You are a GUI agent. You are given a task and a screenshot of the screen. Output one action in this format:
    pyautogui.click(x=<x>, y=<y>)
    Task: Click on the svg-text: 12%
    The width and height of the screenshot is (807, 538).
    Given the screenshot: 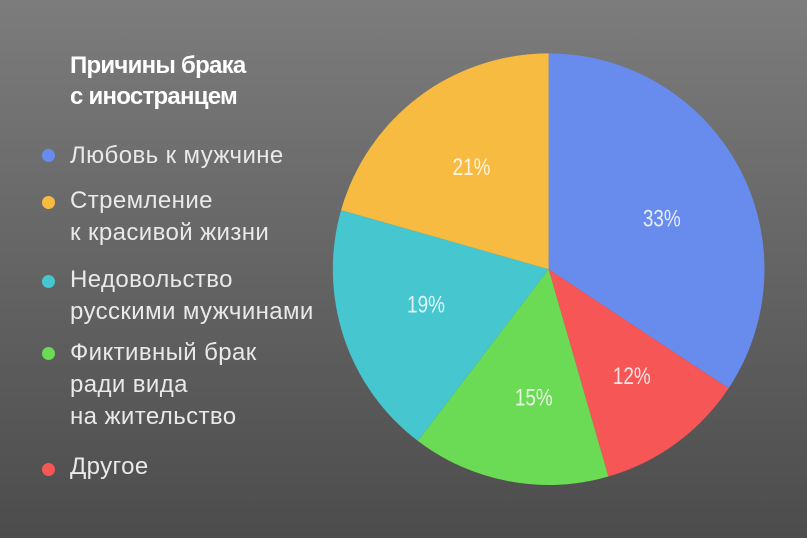 What is the action you would take?
    pyautogui.click(x=632, y=376)
    